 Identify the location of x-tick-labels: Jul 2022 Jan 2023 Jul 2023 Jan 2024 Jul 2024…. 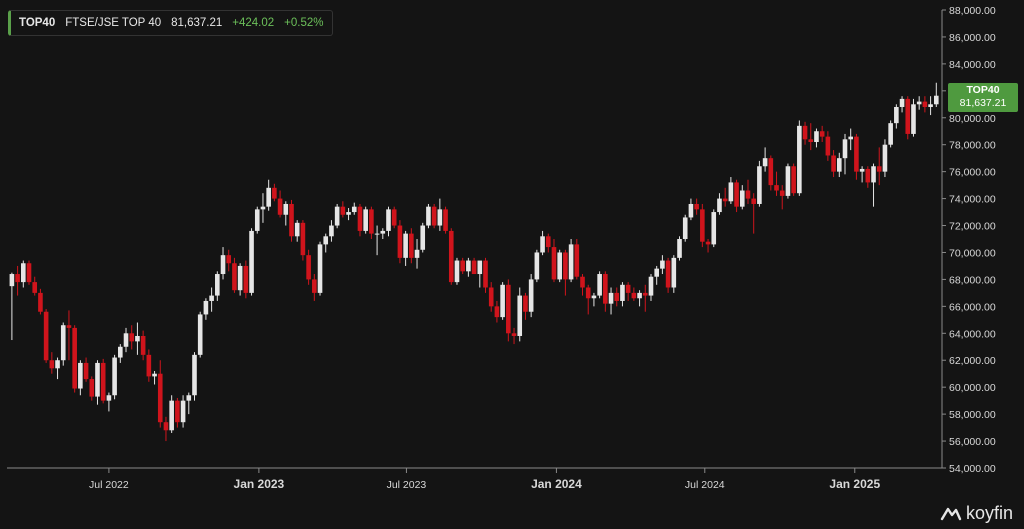
(484, 479).